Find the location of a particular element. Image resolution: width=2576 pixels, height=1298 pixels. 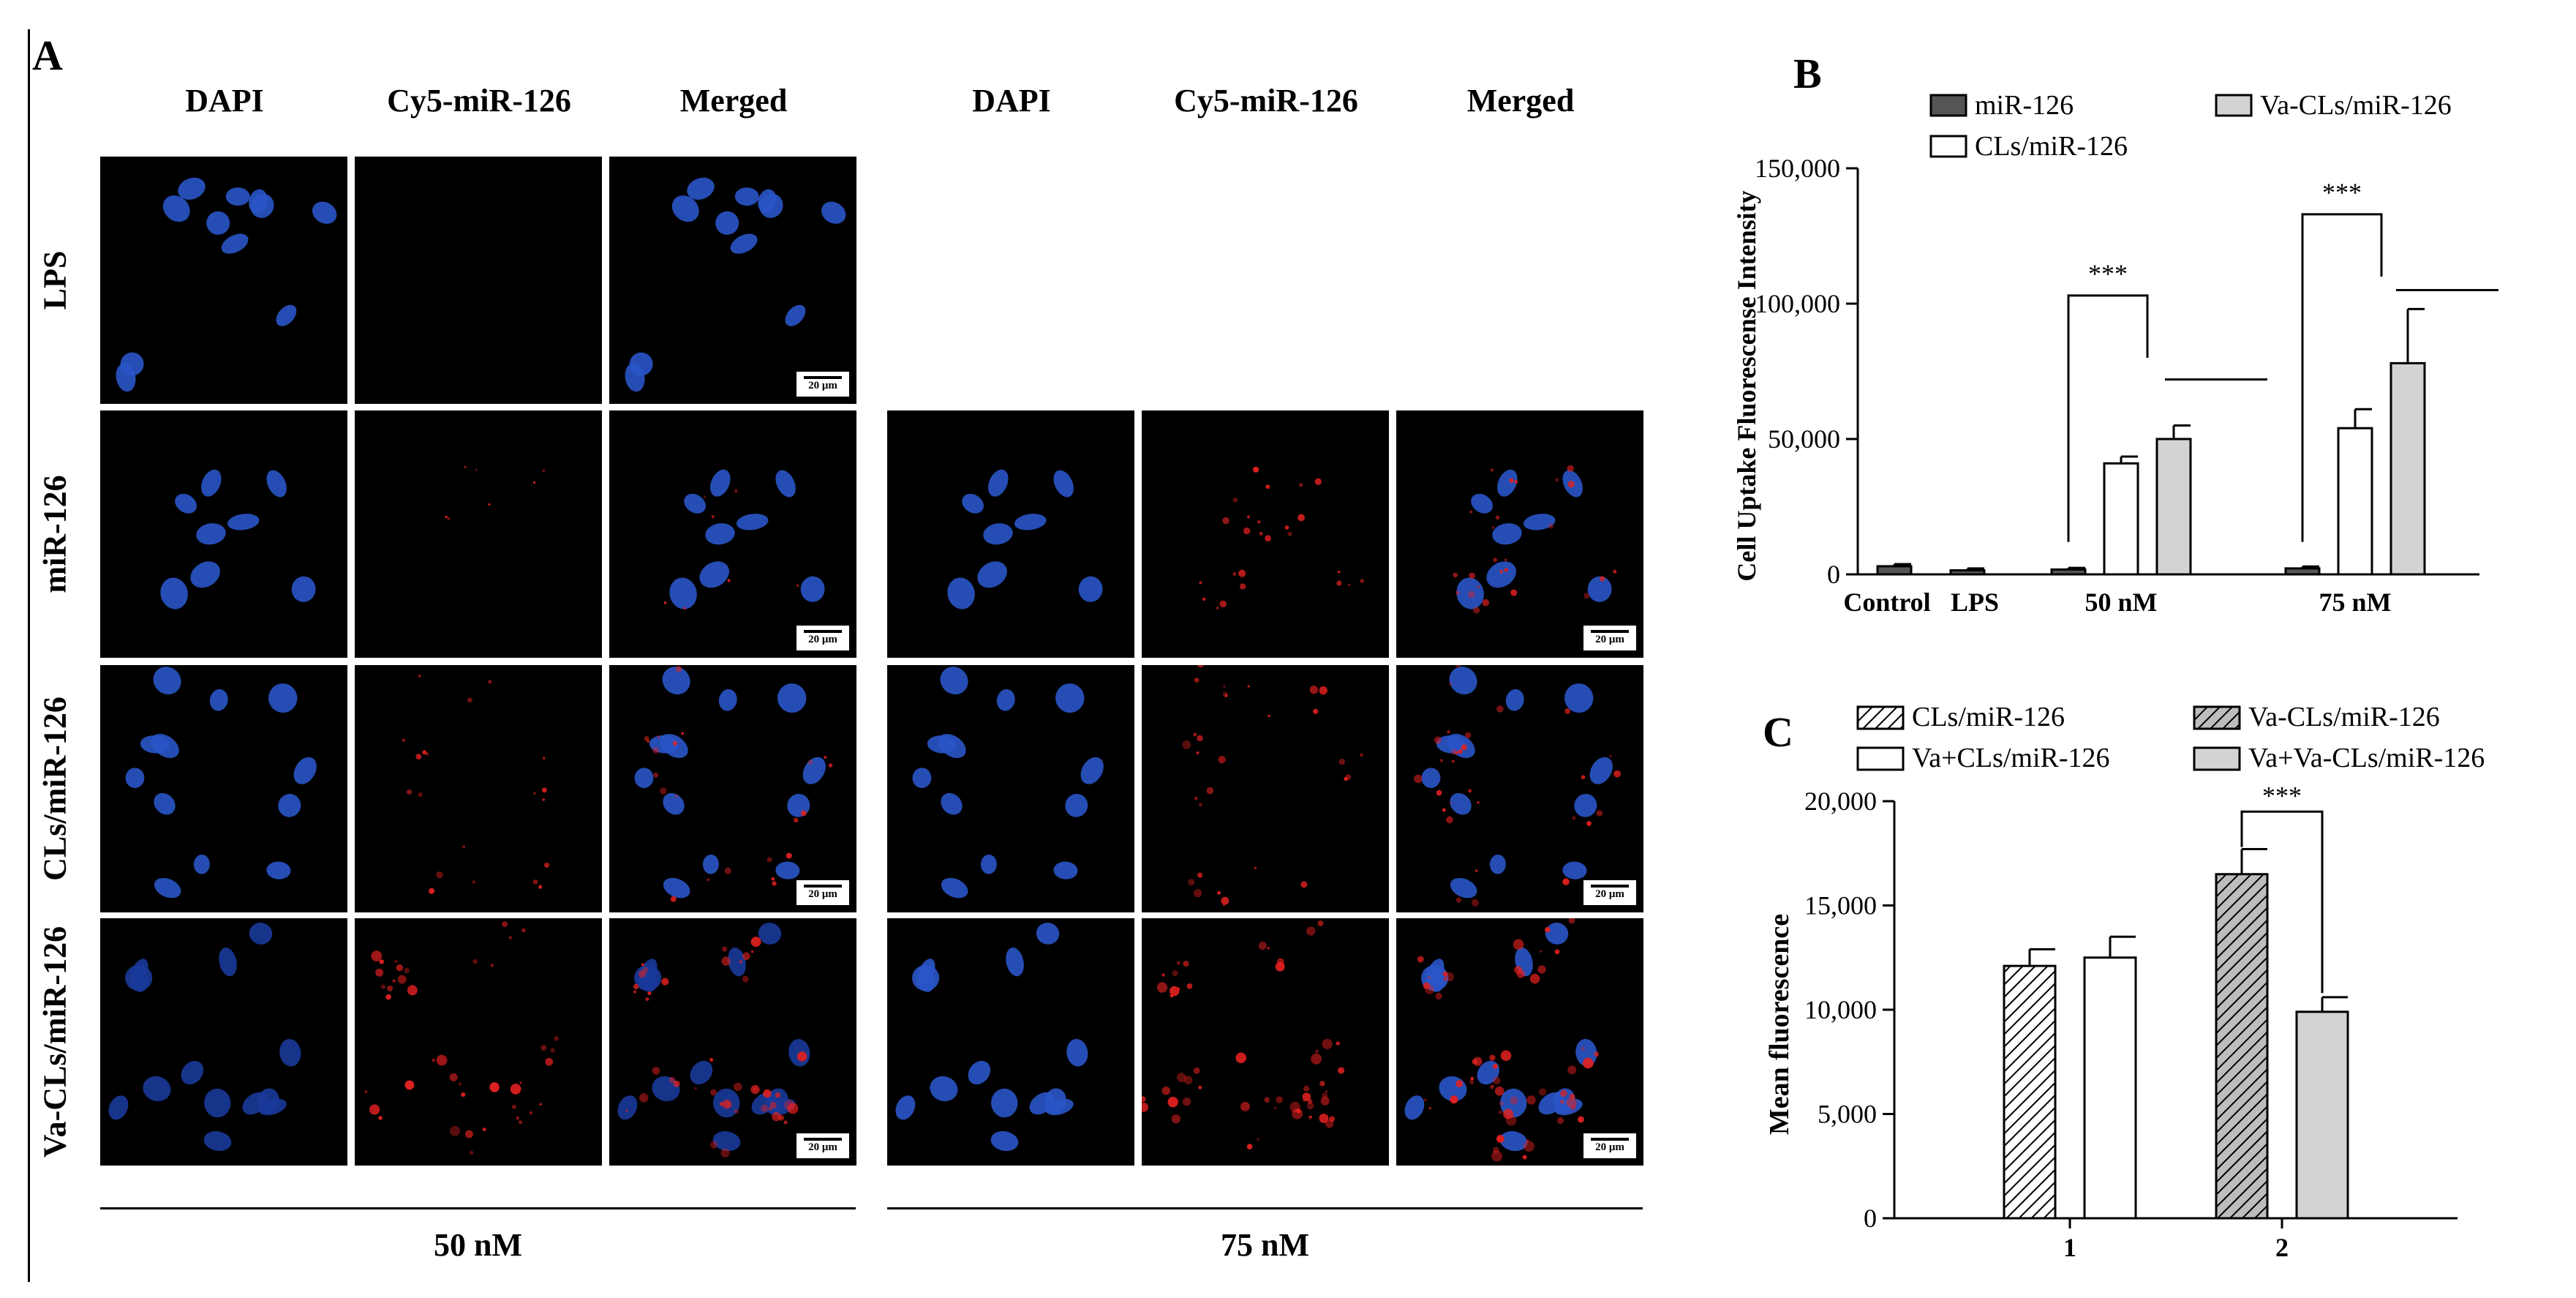

micrograph-mir126-dapi-75nm is located at coordinates (1010, 534).